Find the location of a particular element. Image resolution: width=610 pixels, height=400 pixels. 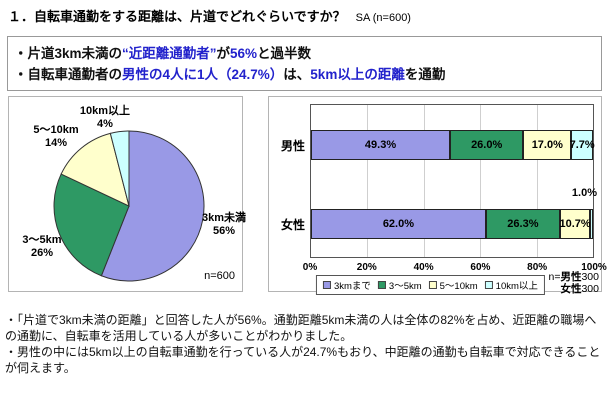

note-female: 女性 is located at coordinates (571, 289).